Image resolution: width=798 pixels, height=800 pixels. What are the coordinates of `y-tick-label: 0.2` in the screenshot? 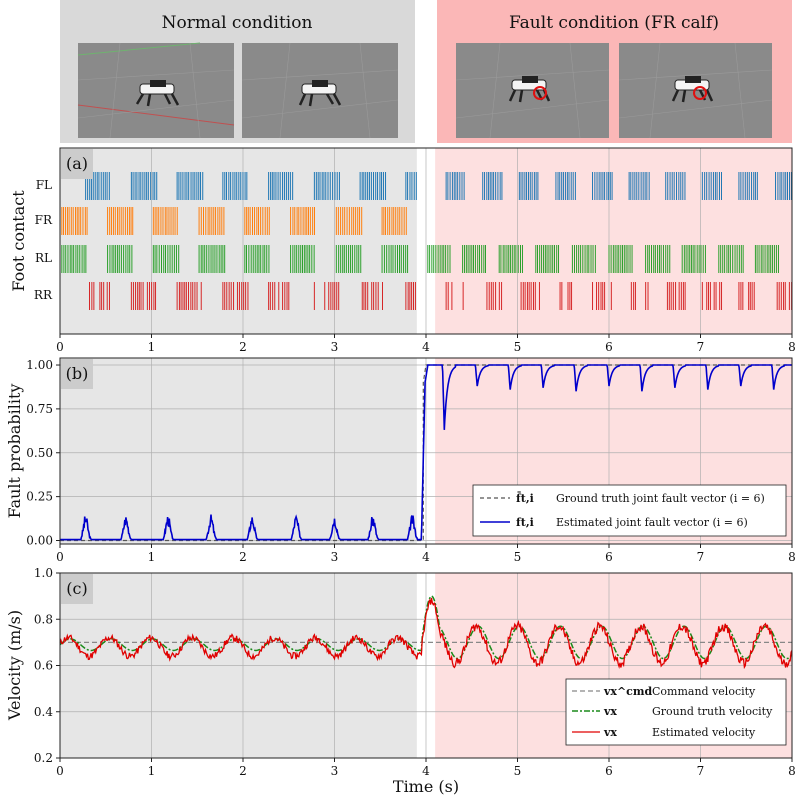 It's located at (43, 758).